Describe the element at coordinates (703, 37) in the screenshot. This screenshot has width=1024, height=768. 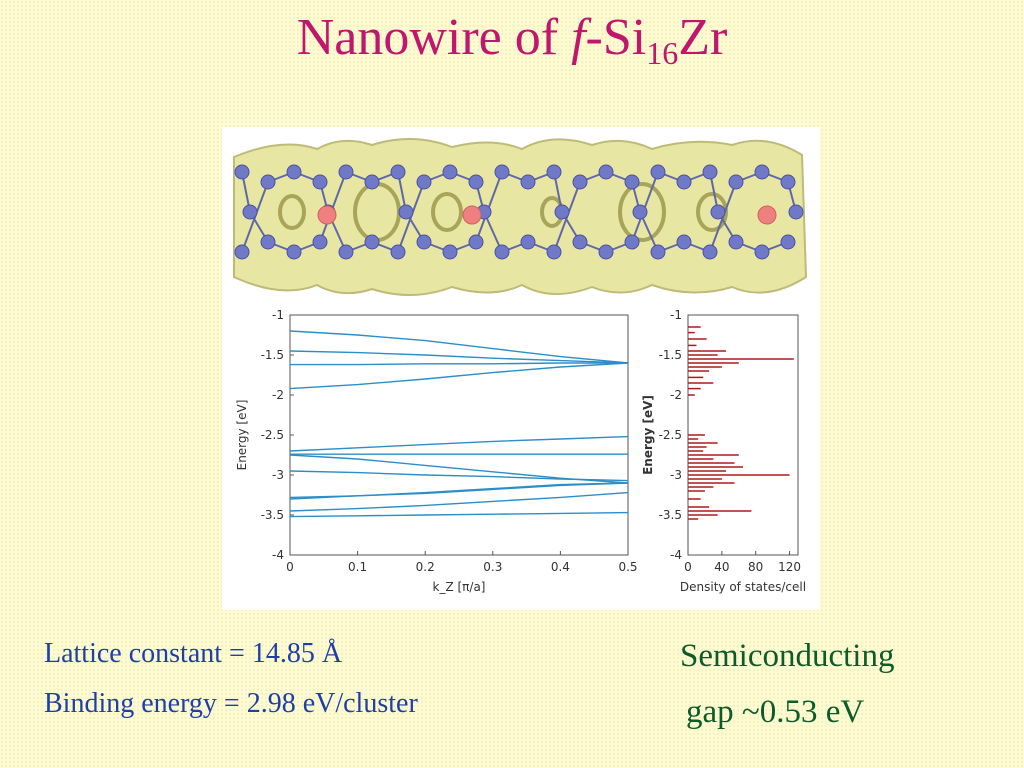
I see `title-zr: Zr` at that location.